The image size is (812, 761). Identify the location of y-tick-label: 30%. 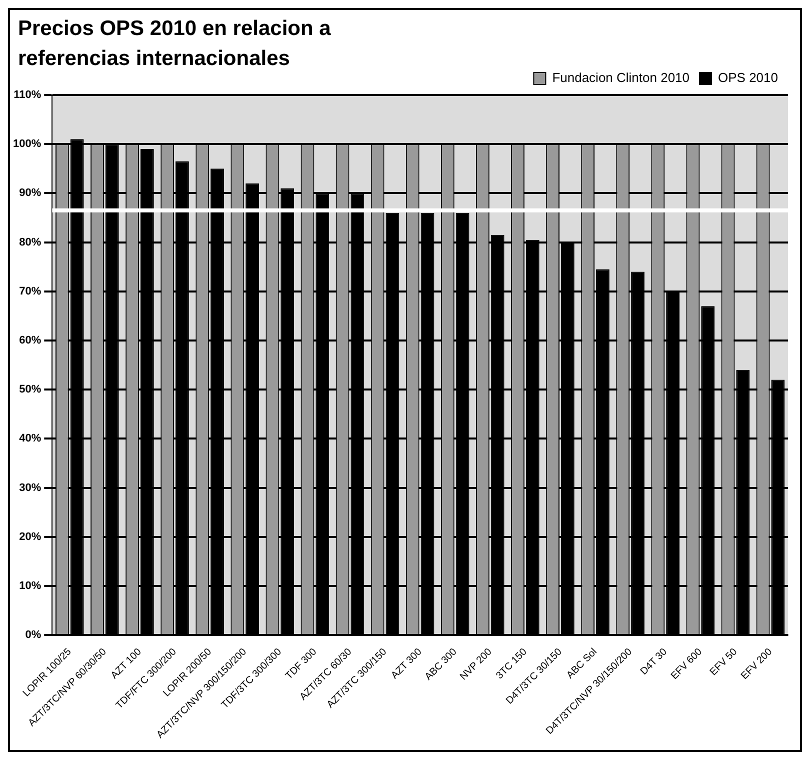
(30, 488).